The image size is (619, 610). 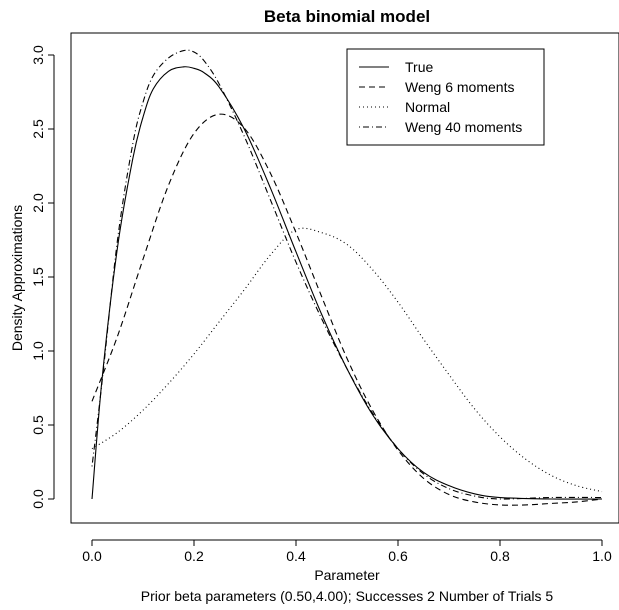 What do you see at coordinates (347, 551) in the screenshot?
I see `x-axis: 0.0 0.2 0.4 0.6 0.8 1.0` at bounding box center [347, 551].